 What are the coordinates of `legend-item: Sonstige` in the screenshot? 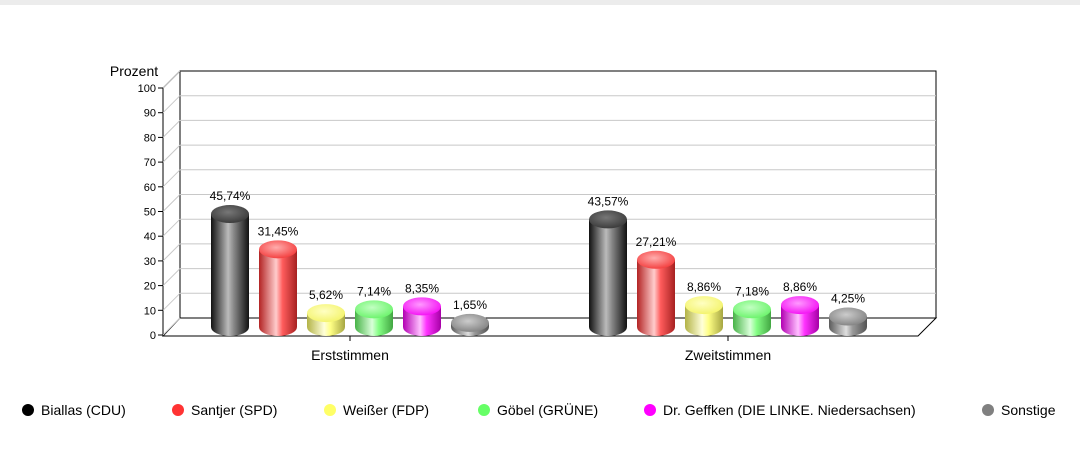 It's located at (1018, 410).